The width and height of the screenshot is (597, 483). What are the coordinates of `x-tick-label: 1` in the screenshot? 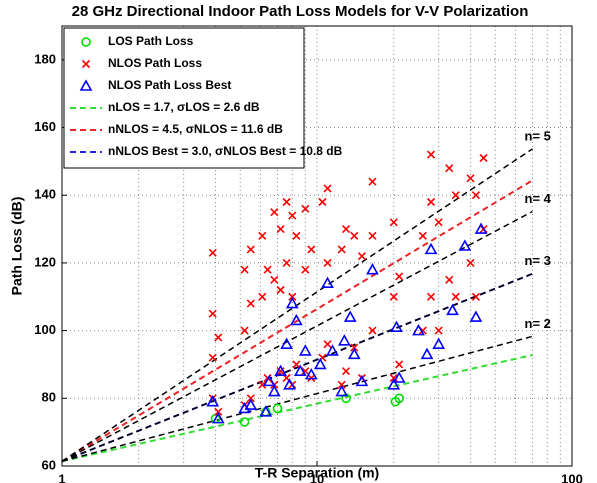 It's located at (61, 477).